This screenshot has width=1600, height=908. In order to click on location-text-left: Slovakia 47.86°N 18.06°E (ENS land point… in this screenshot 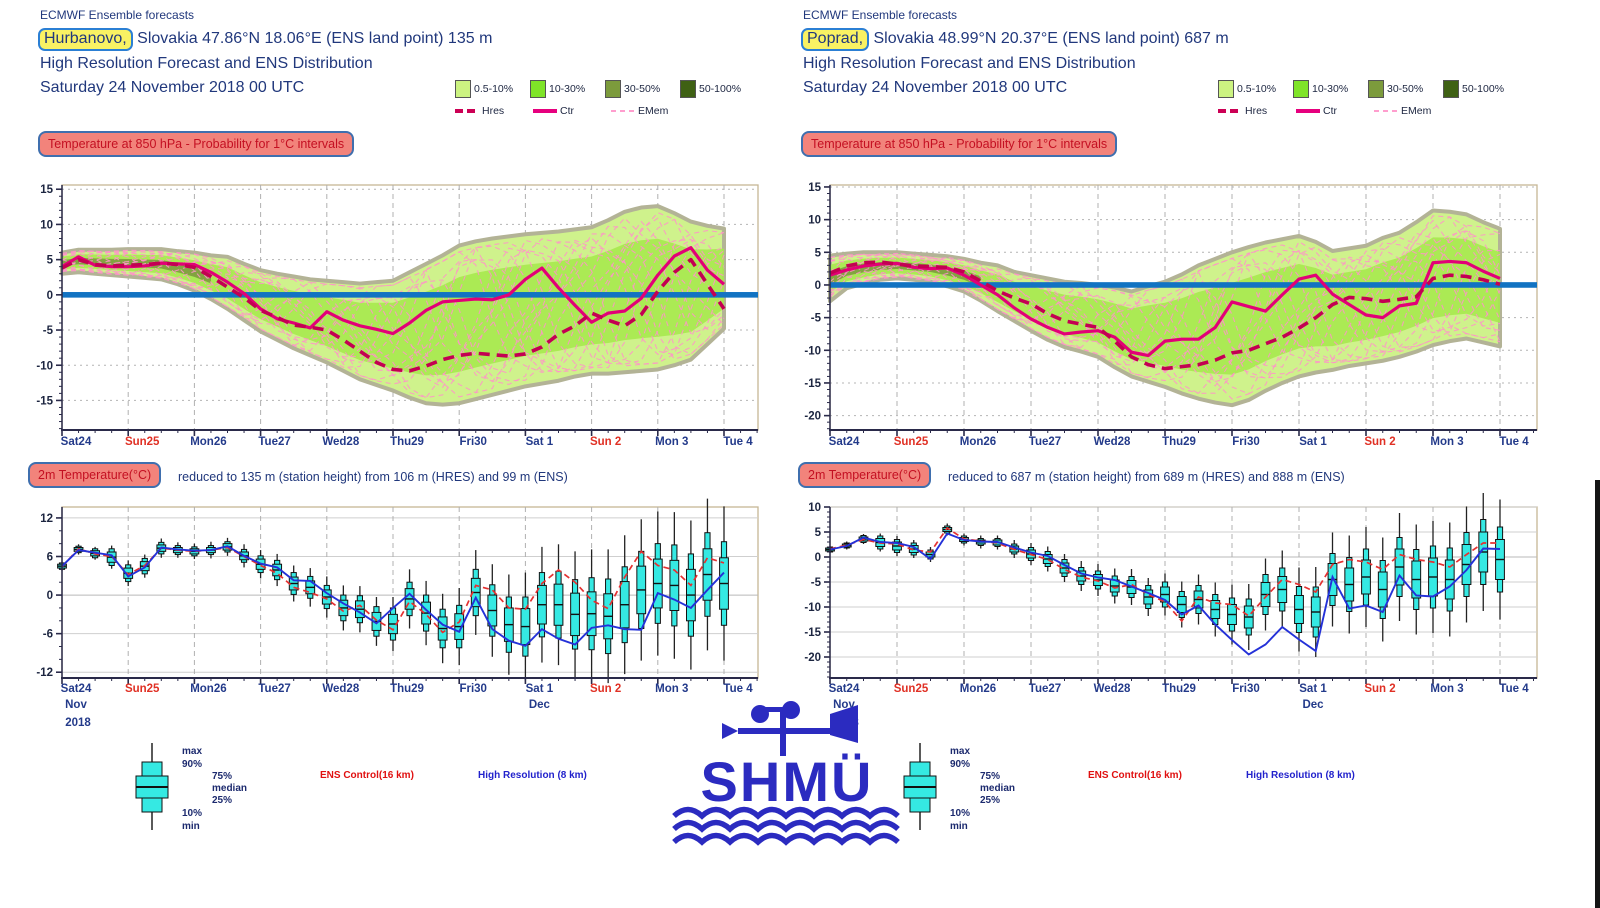, I will do `click(315, 38)`.